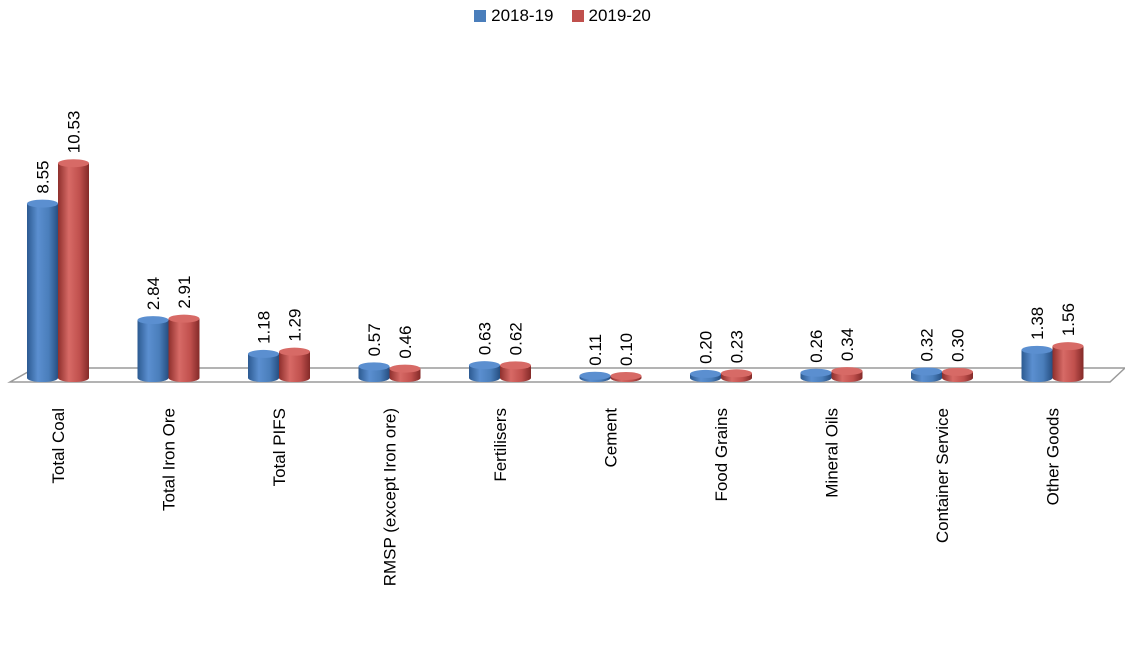 The image size is (1125, 652). Describe the element at coordinates (390, 497) in the screenshot. I see `x-tick-label: RMSP (except Iron ore)` at that location.